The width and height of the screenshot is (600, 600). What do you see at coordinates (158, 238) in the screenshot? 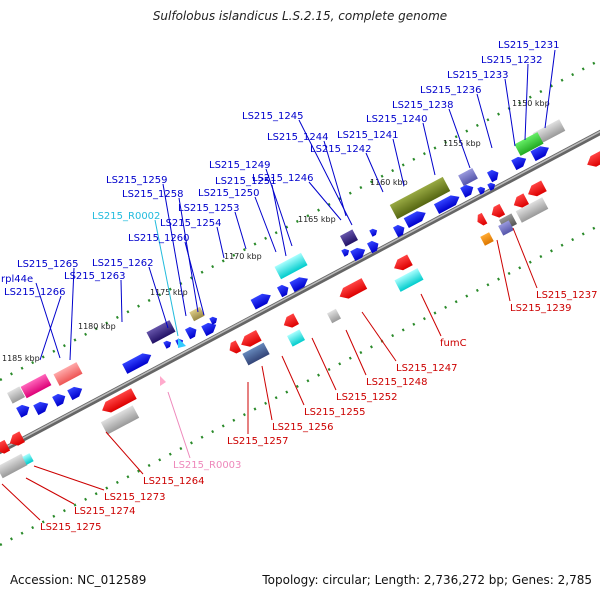
I see `gene-label: LS215_1260` at bounding box center [158, 238].